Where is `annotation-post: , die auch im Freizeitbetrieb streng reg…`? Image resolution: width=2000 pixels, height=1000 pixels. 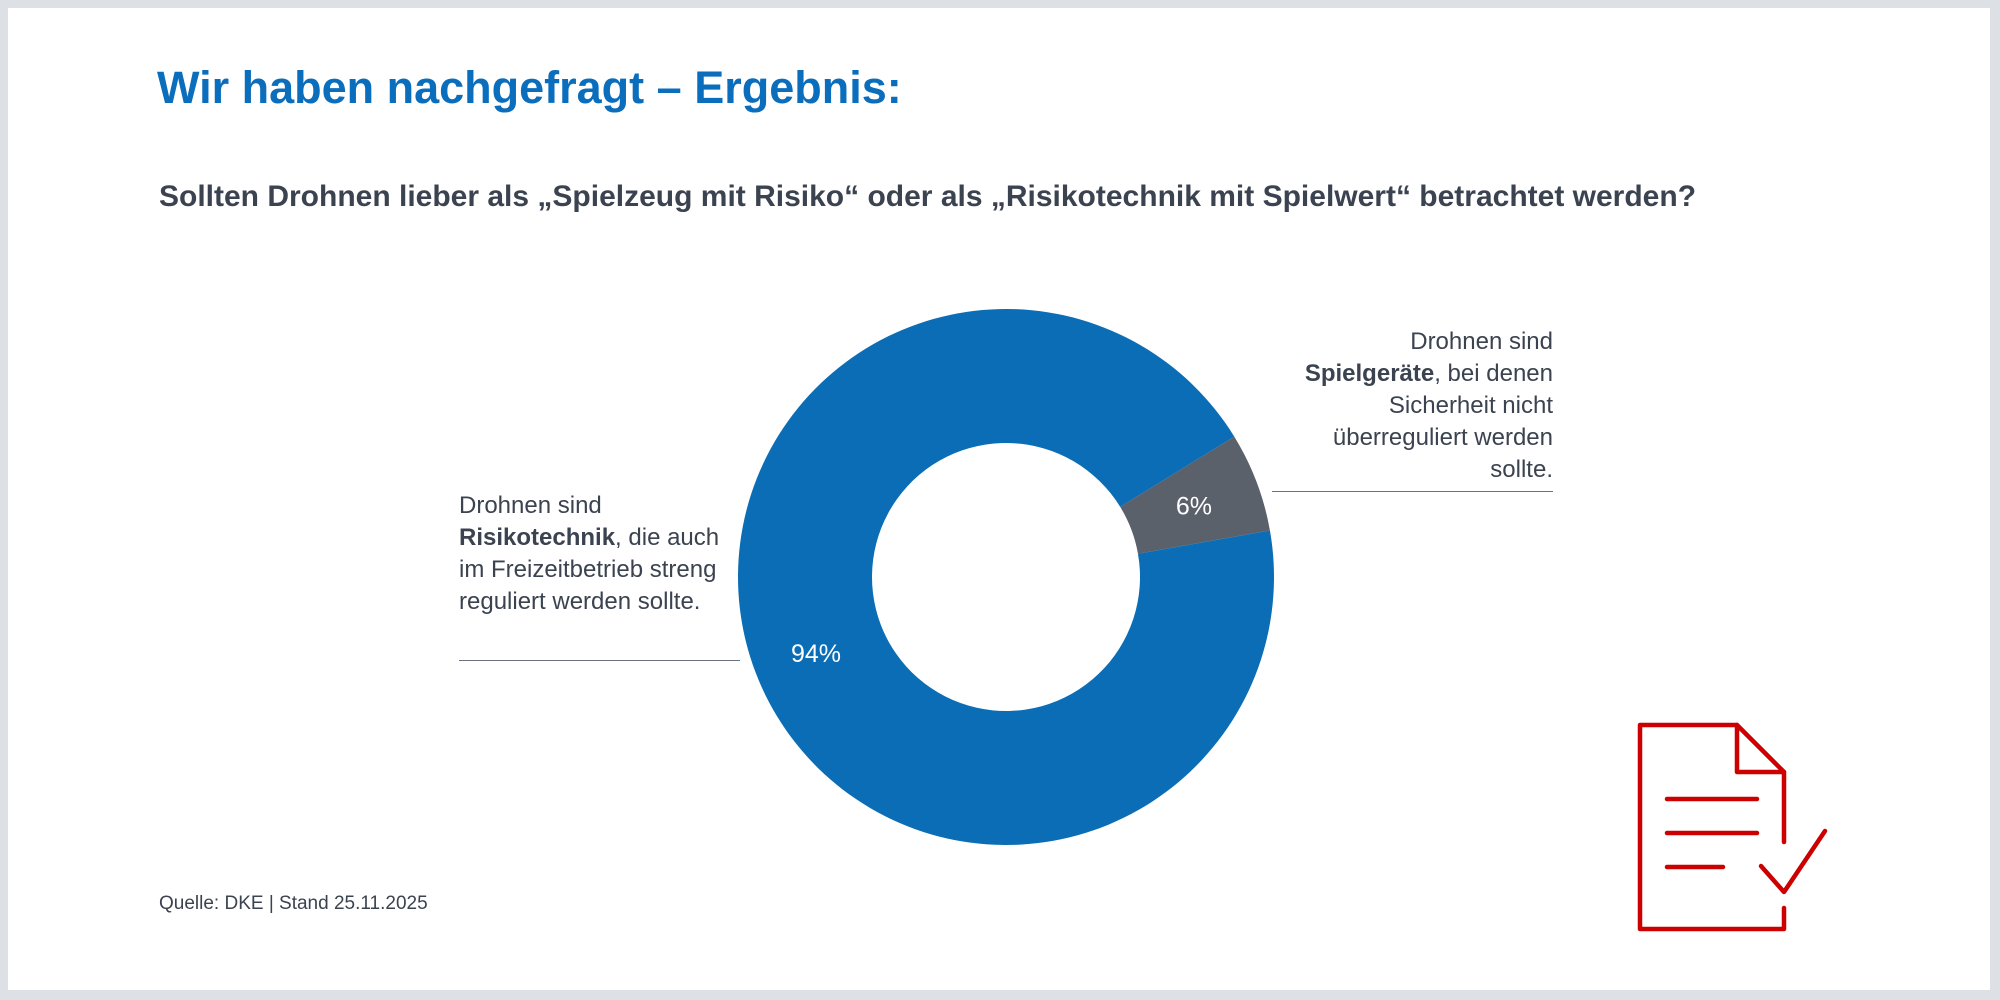 annotation-post: , die auch im Freizeitbetrieb streng reg… is located at coordinates (589, 569).